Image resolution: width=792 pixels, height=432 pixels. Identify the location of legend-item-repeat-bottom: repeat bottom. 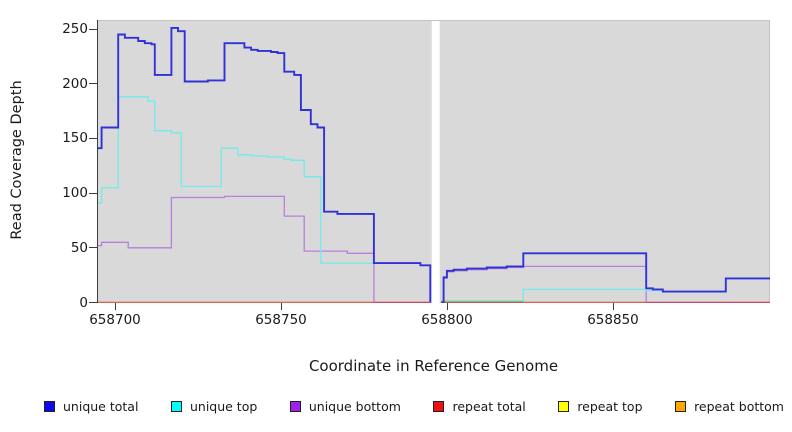
(729, 406).